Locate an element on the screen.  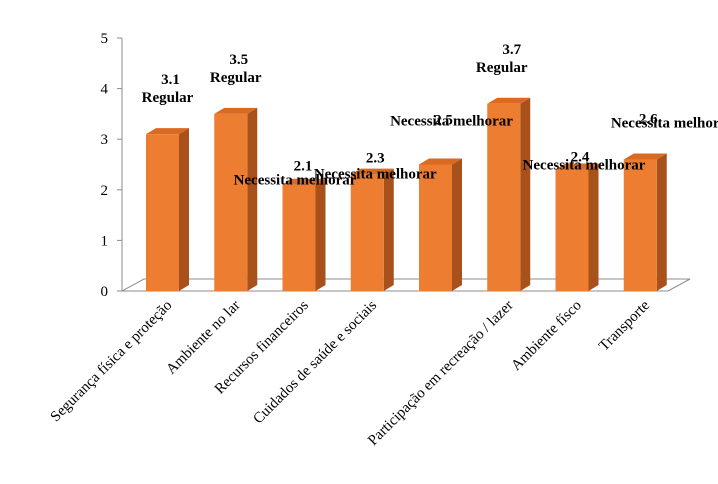
x-category-label: Transporte is located at coordinates (624, 325).